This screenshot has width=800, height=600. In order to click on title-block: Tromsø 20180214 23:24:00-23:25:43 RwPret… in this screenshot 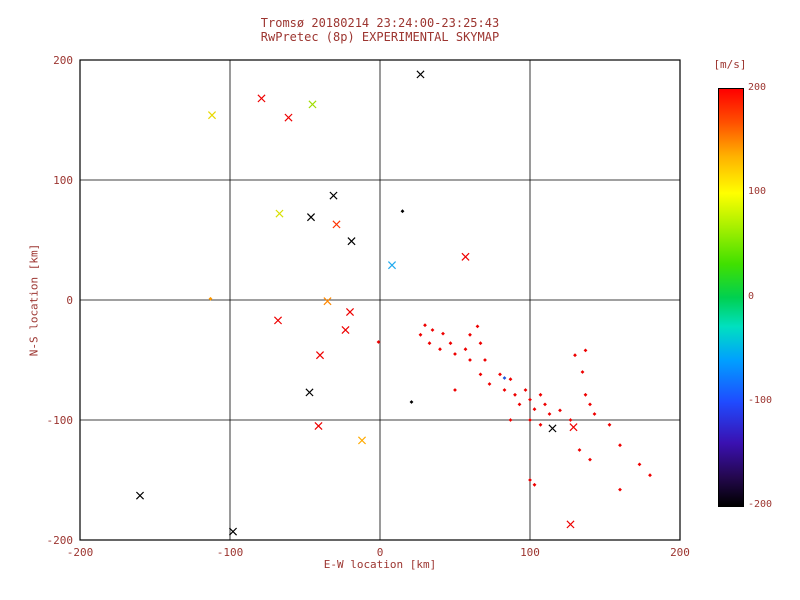, I will do `click(380, 30)`.